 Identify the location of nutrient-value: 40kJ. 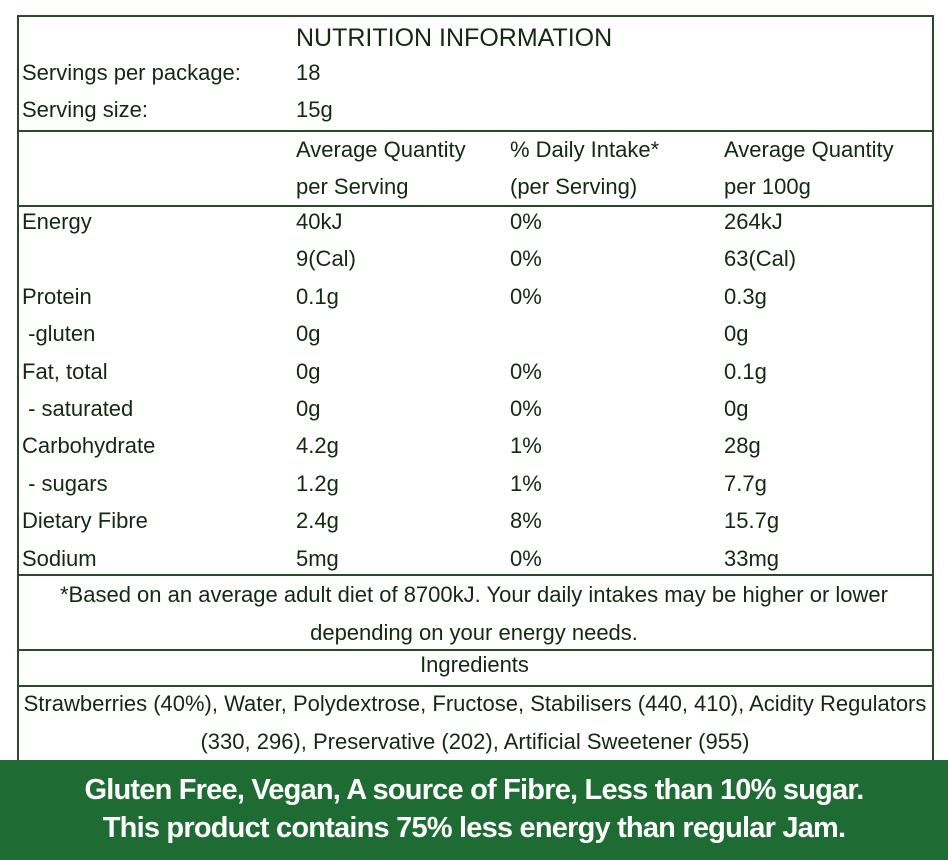
(319, 221).